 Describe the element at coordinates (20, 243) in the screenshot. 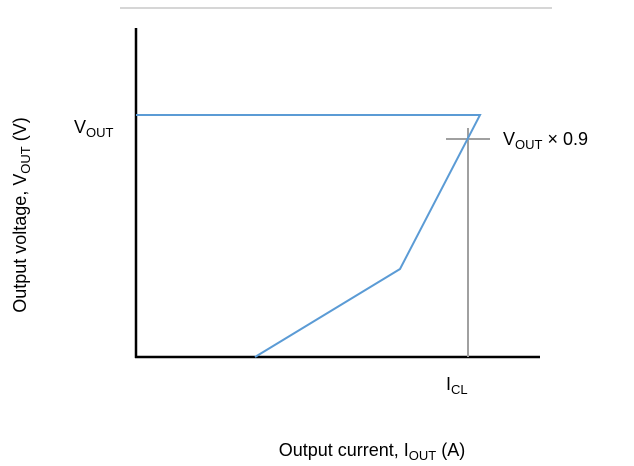

I see `y-axis-prefix: Output voltage, V` at that location.